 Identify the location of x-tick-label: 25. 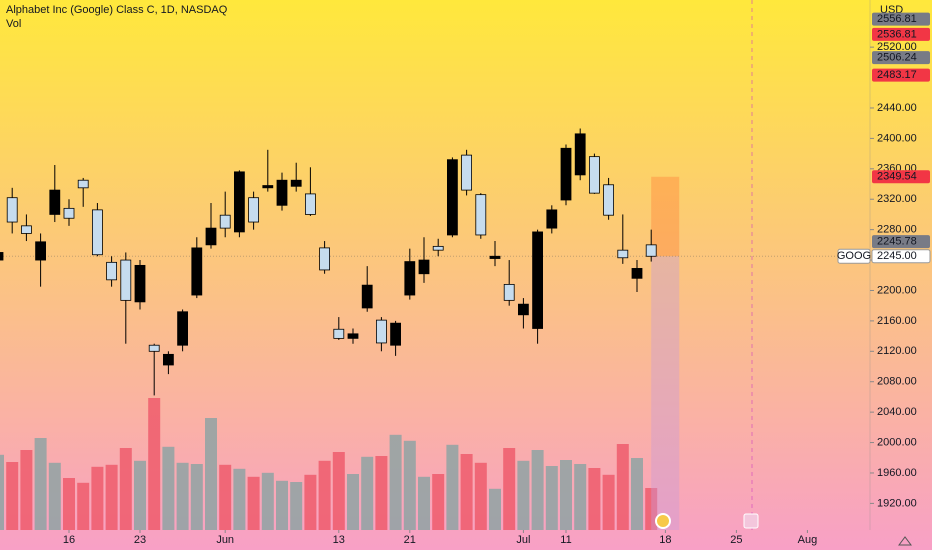
(736, 540).